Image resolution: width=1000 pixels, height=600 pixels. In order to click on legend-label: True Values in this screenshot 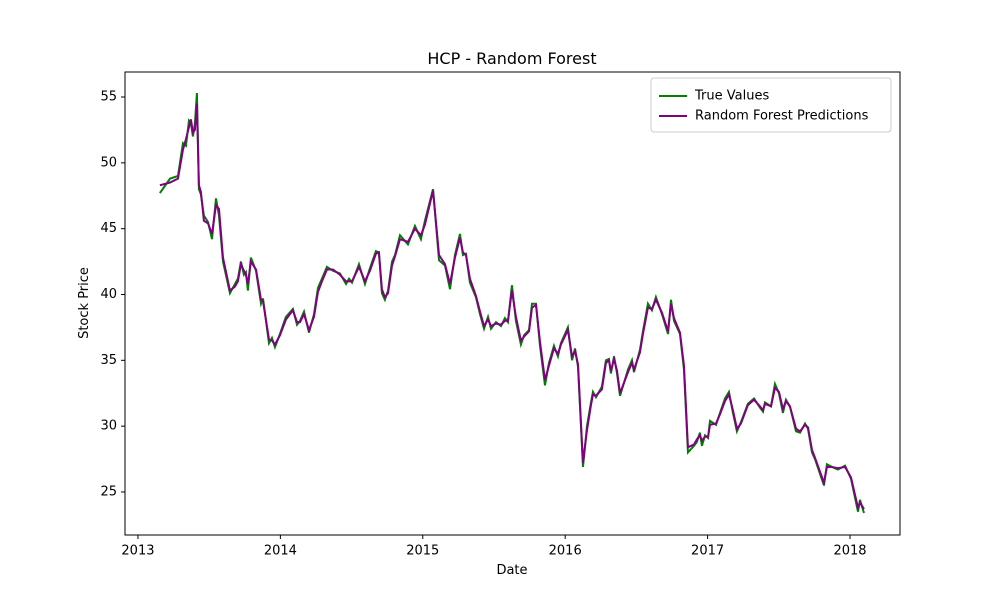, I will do `click(731, 96)`.